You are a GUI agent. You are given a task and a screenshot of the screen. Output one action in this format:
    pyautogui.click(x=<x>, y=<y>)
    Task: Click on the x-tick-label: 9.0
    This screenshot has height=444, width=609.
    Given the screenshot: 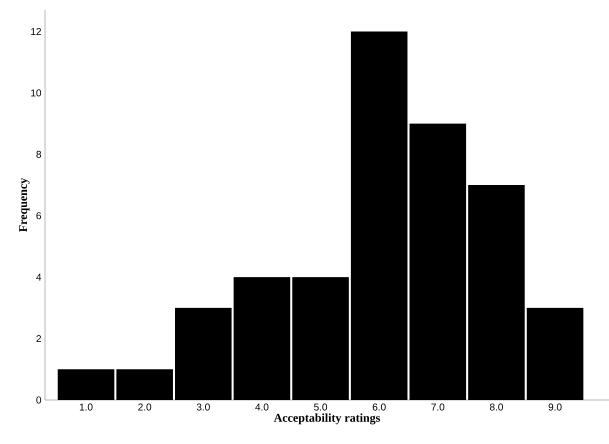 What is the action you would take?
    pyautogui.click(x=555, y=407)
    